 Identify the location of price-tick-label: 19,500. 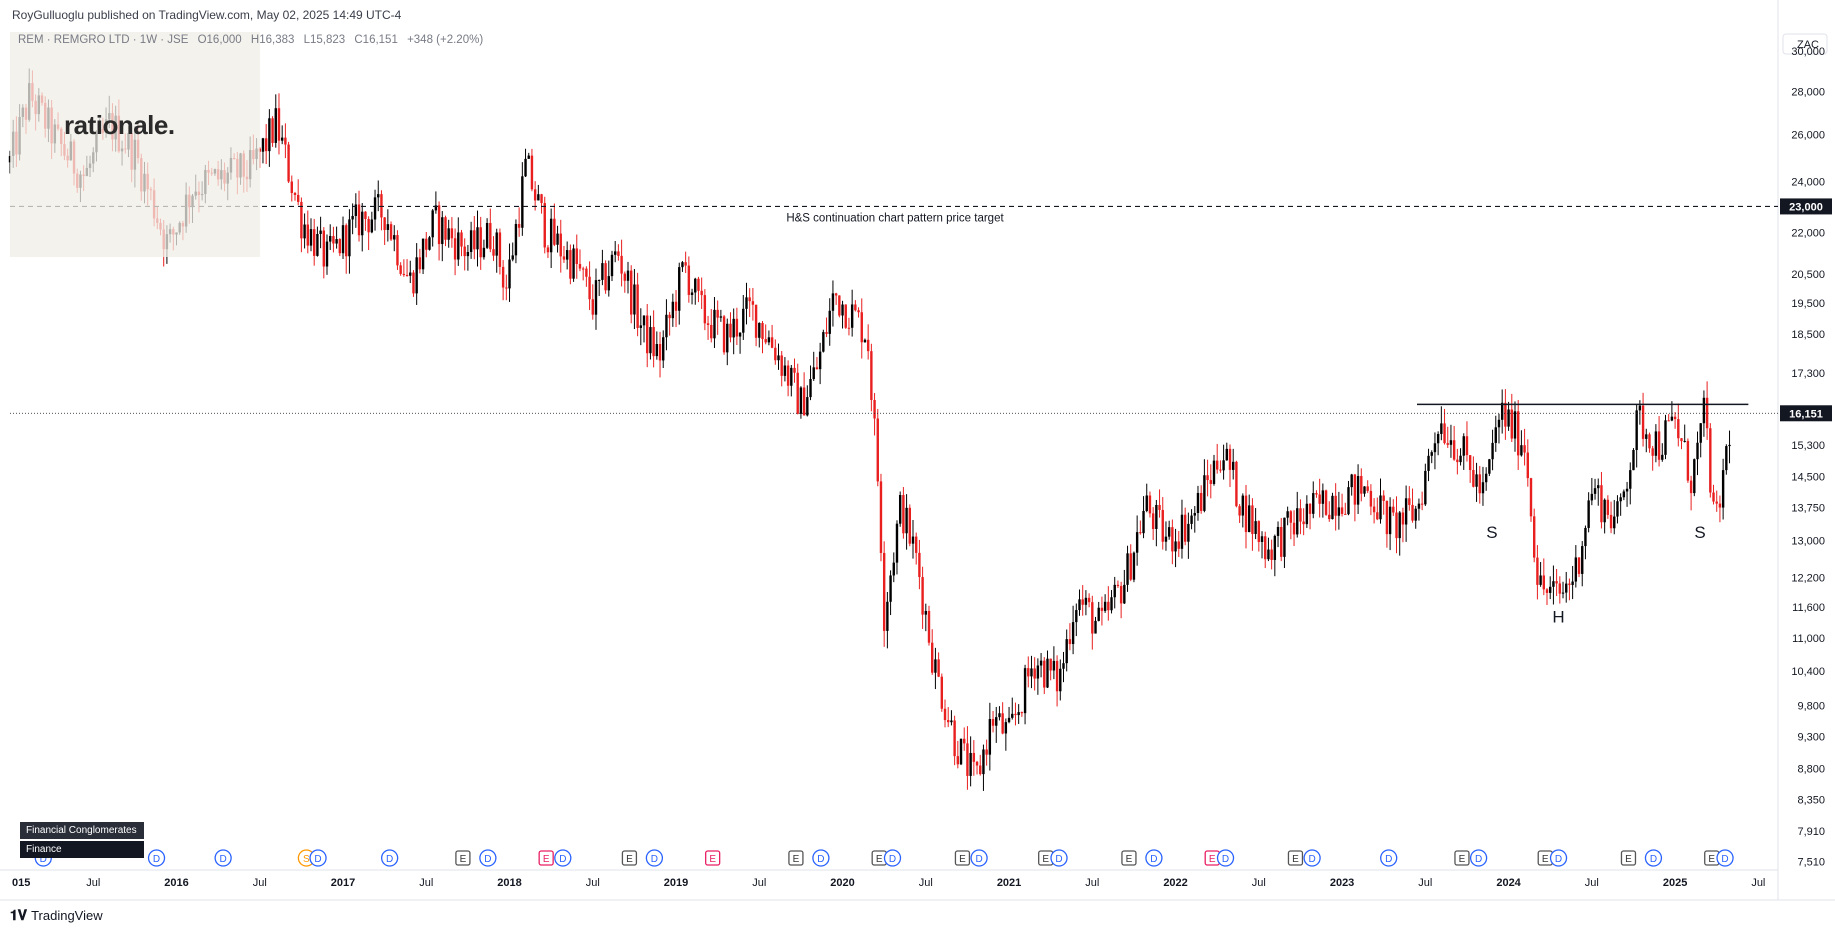
(1808, 304).